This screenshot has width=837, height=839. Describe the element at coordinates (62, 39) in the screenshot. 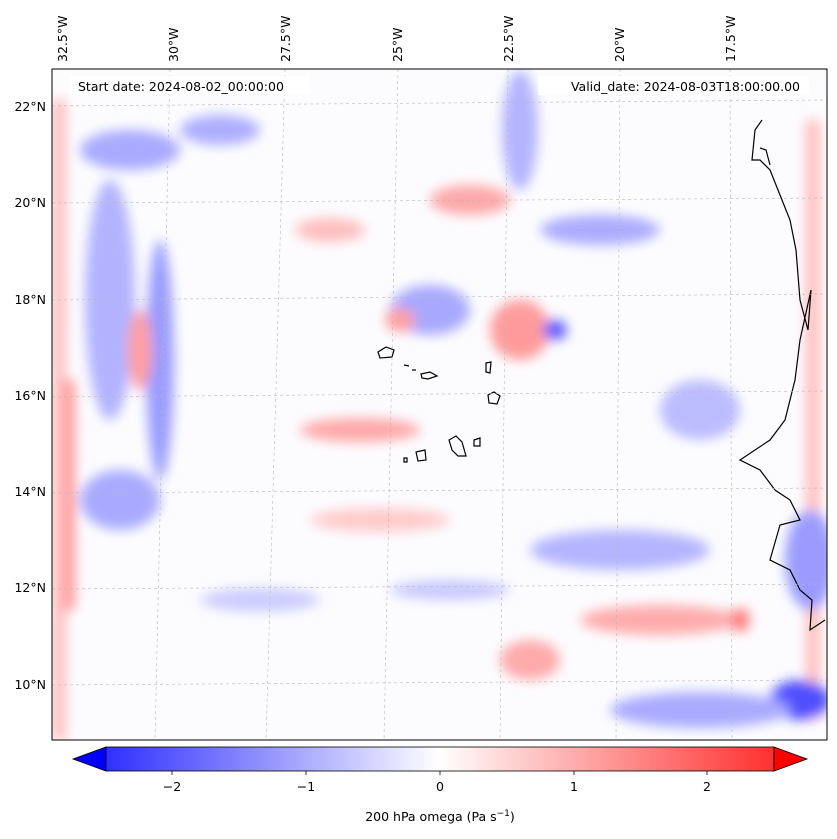

I see `lon-label: 32.5°W` at that location.